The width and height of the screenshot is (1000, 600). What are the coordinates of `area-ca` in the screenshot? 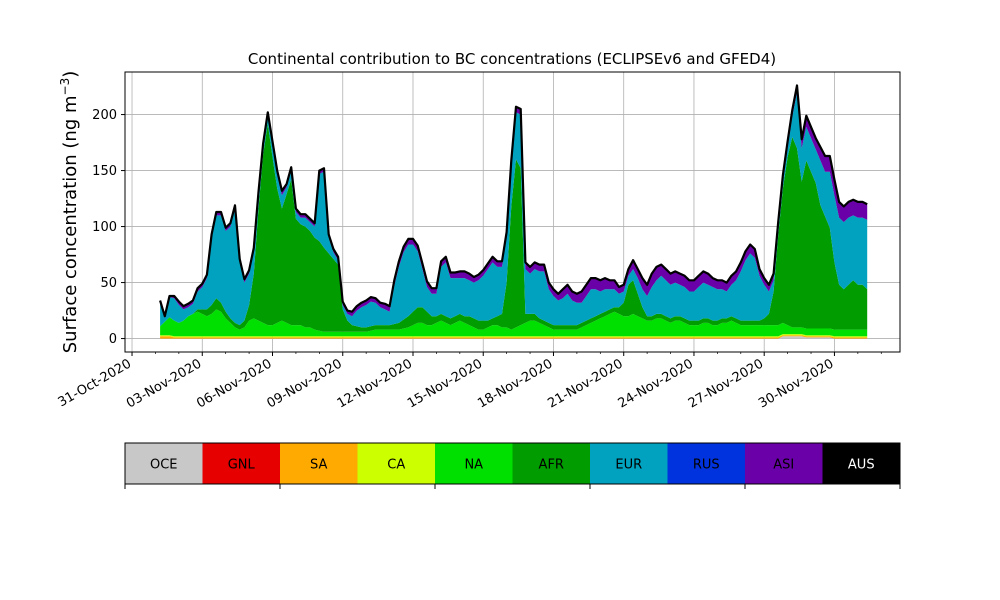 It's located at (514, 336).